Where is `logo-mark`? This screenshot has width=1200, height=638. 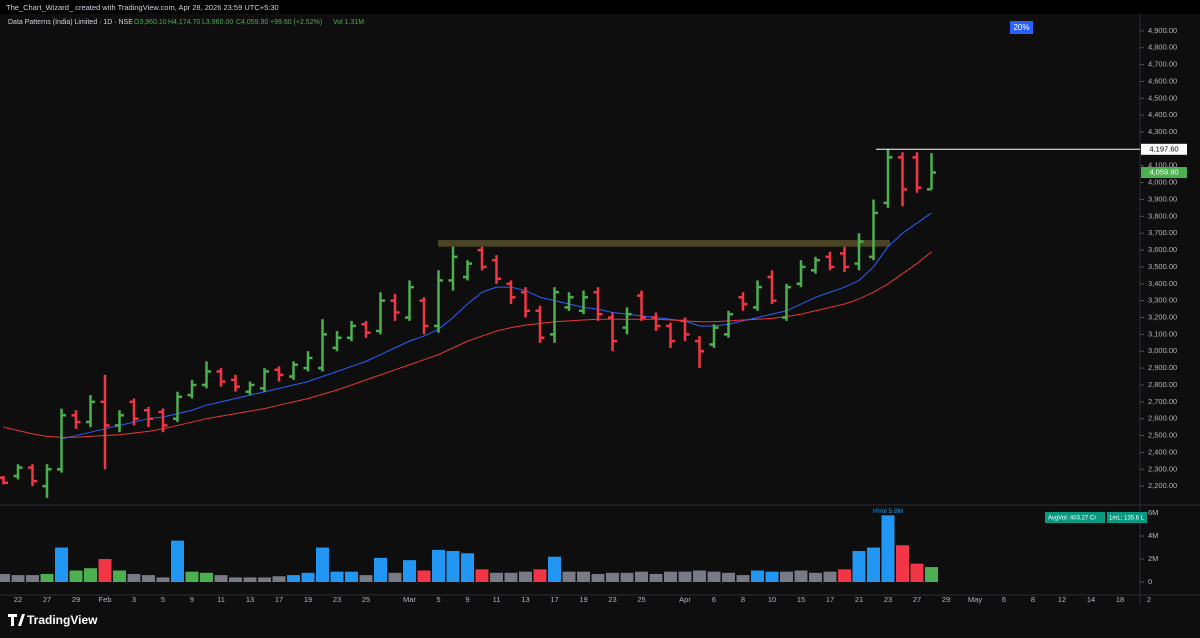
logo-mark is located at coordinates (16, 620).